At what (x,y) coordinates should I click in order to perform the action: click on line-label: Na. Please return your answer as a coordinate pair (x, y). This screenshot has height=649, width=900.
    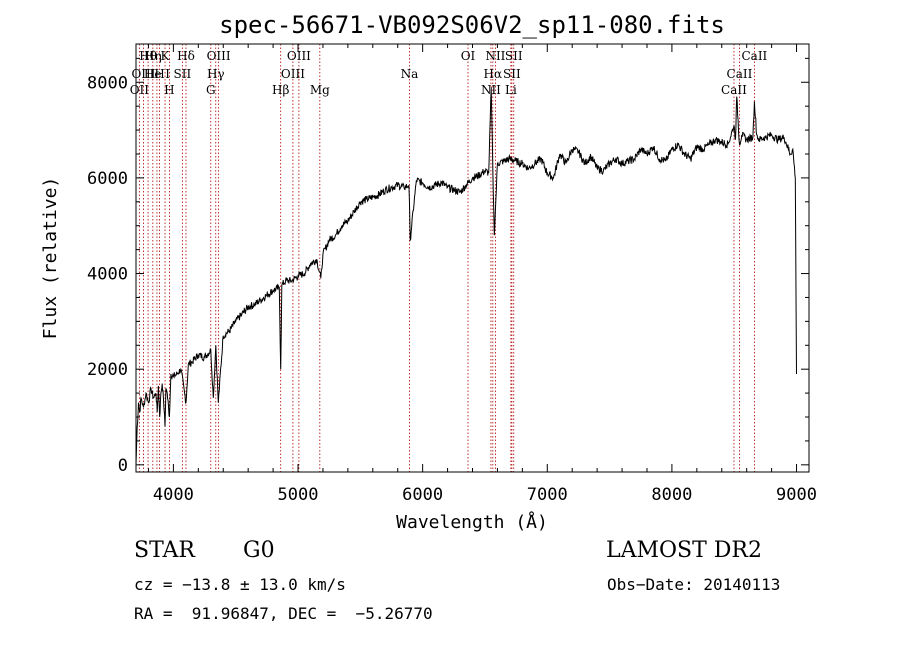
    Looking at the image, I should click on (410, 74).